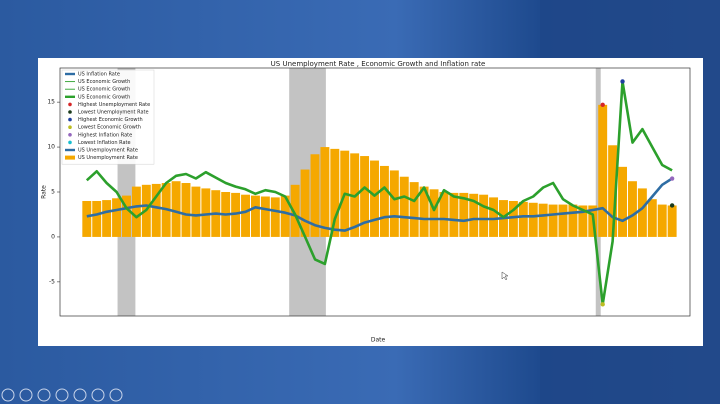 This screenshot has width=720, height=404. I want to click on prev-button, so click(8, 395).